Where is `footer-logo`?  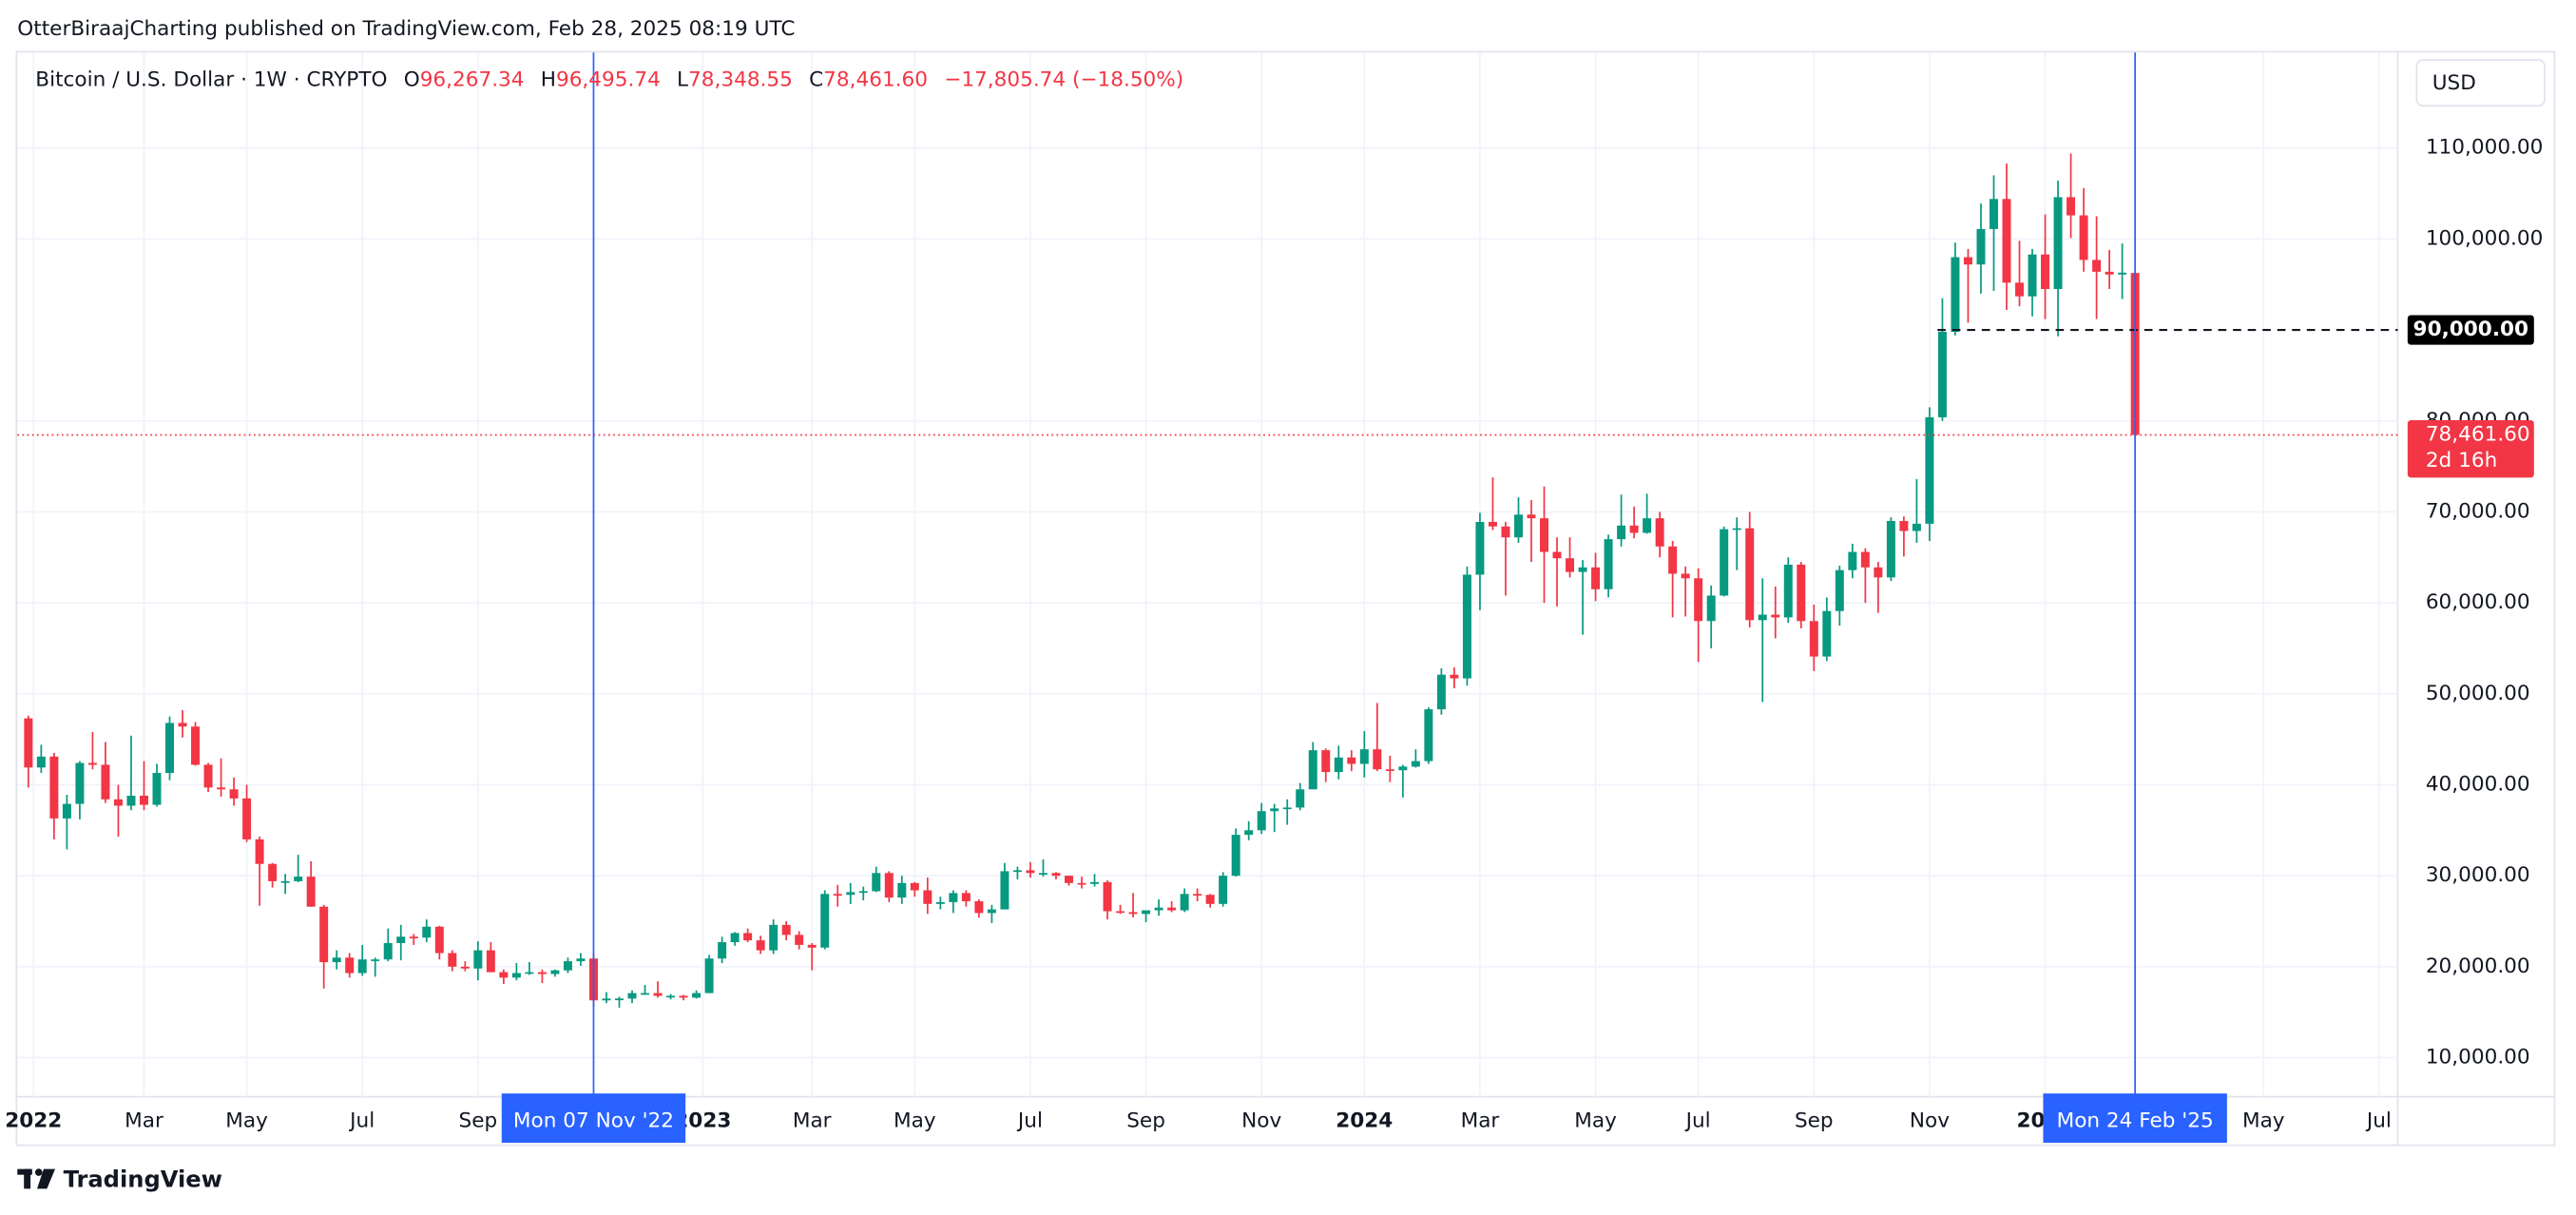 footer-logo is located at coordinates (36, 1178).